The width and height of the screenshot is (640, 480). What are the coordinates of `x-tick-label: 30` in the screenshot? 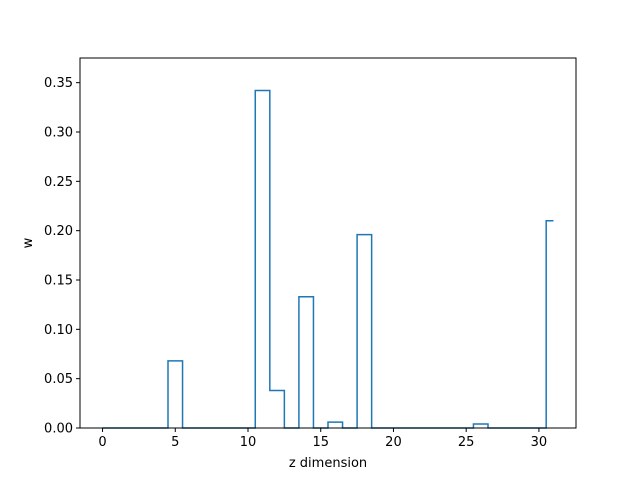 It's located at (539, 442).